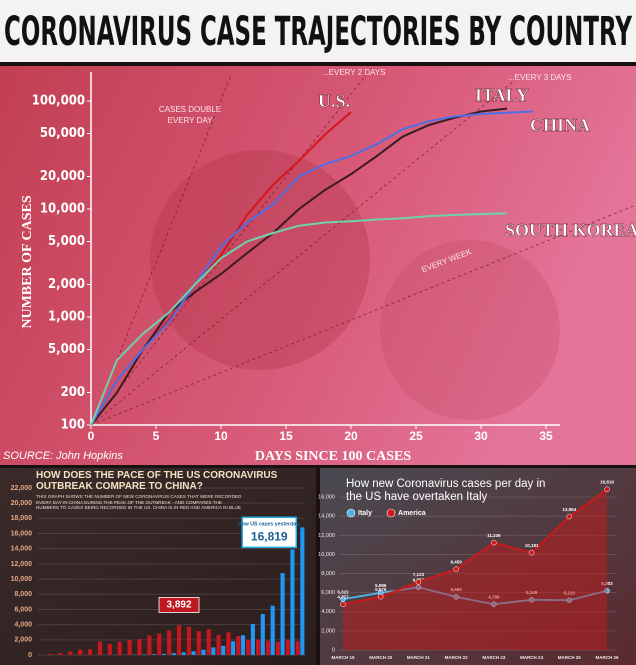 The height and width of the screenshot is (665, 636). What do you see at coordinates (365, 513) in the screenshot?
I see `legend-label: Italy` at bounding box center [365, 513].